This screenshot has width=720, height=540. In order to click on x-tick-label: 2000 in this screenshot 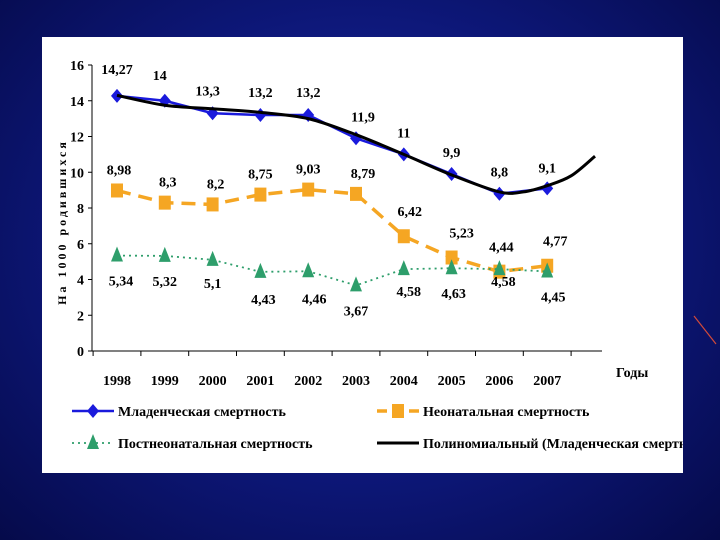, I will do `click(213, 381)`.